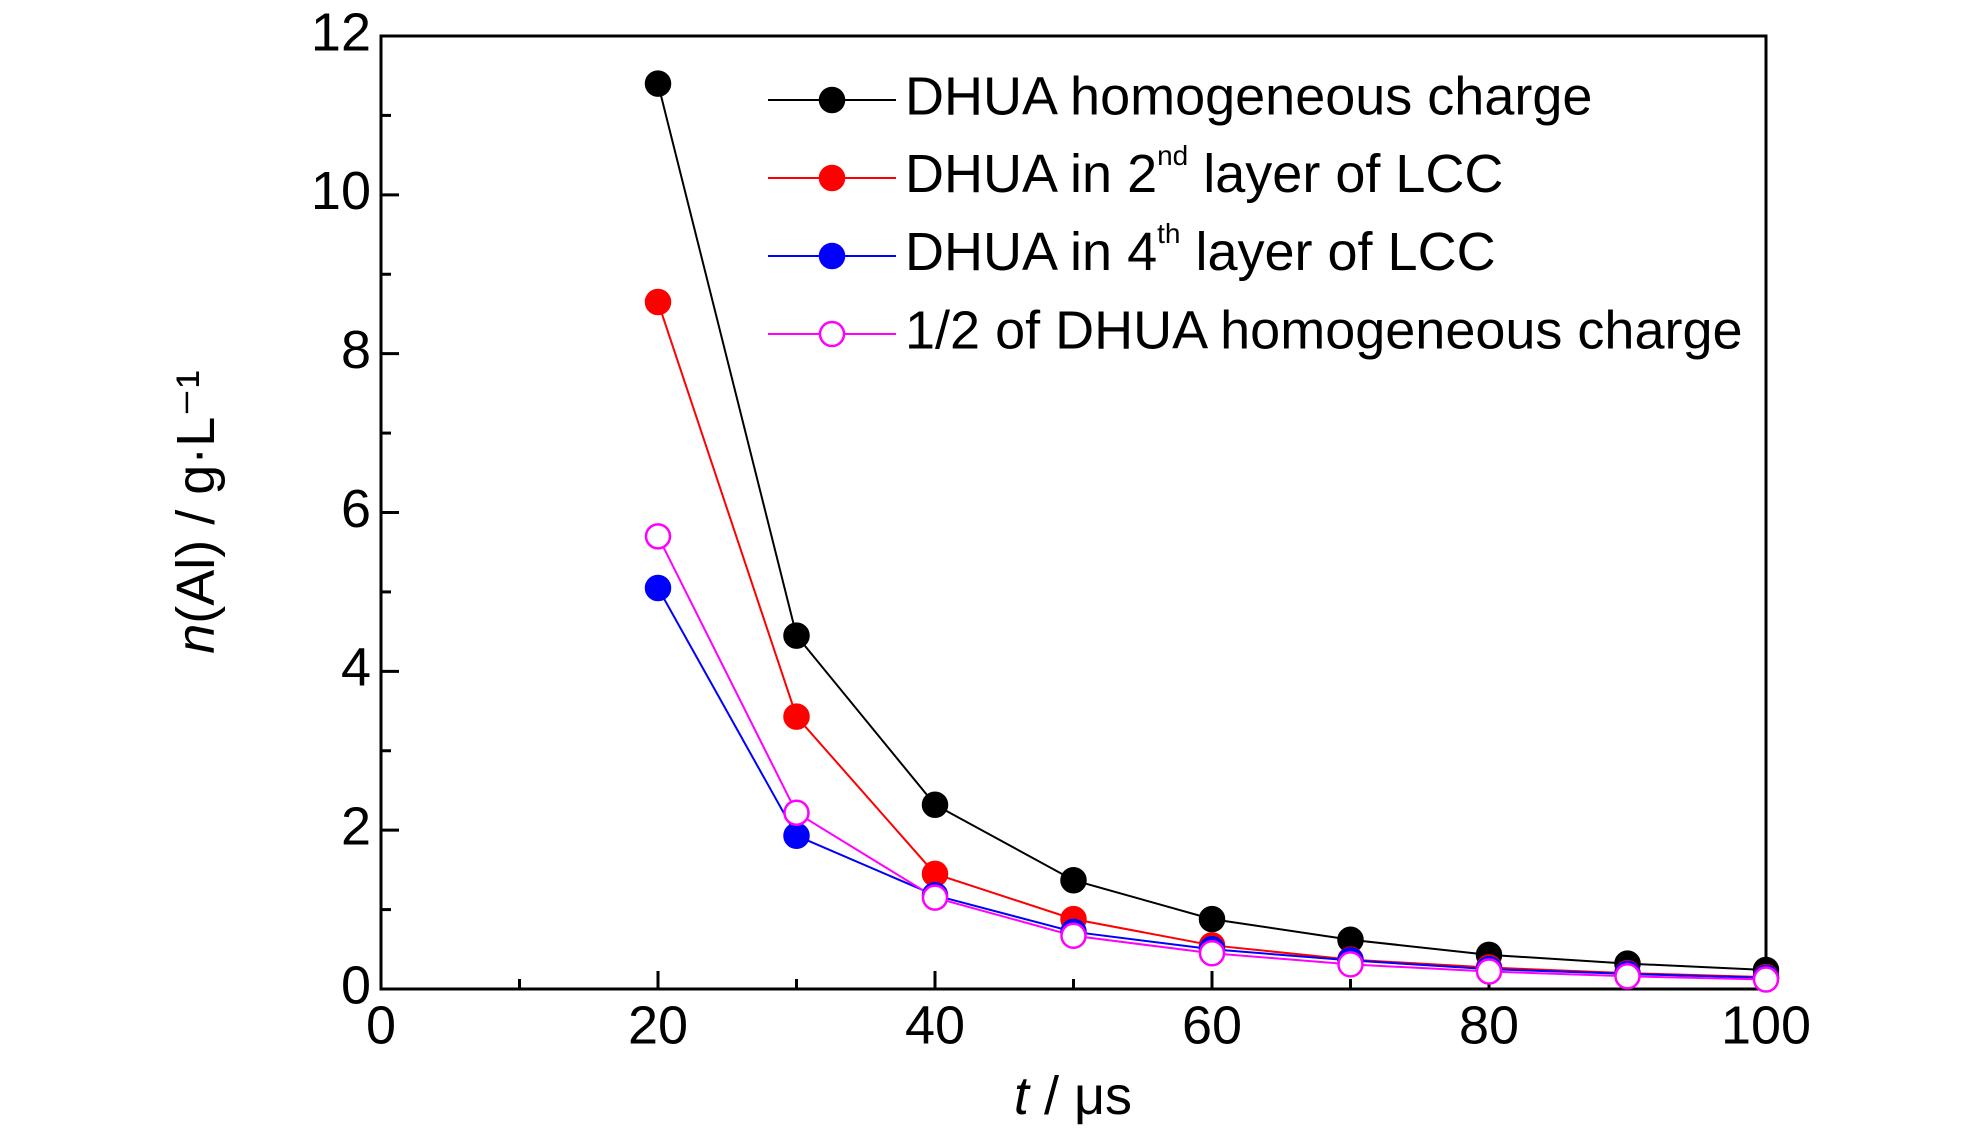  I want to click on y-tick-label: 0, so click(356, 985).